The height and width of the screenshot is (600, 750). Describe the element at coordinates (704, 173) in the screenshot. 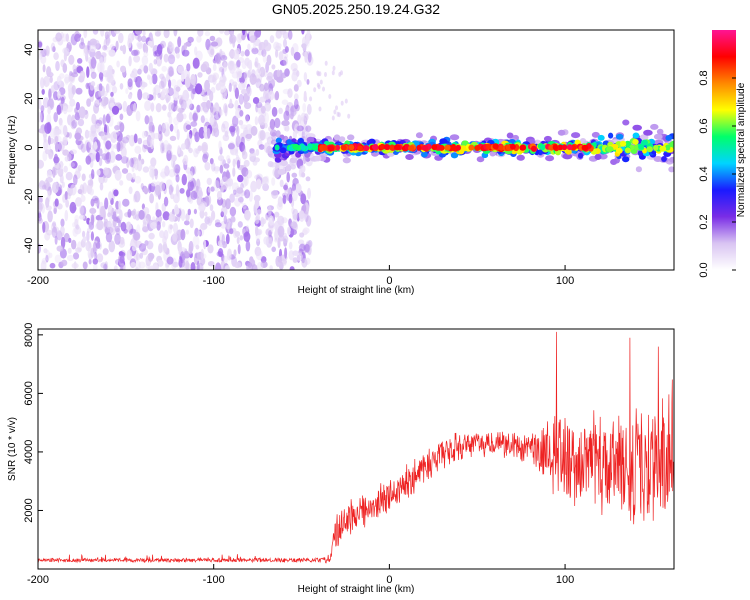

I see `colorbar-tick-label: 0.4` at that location.